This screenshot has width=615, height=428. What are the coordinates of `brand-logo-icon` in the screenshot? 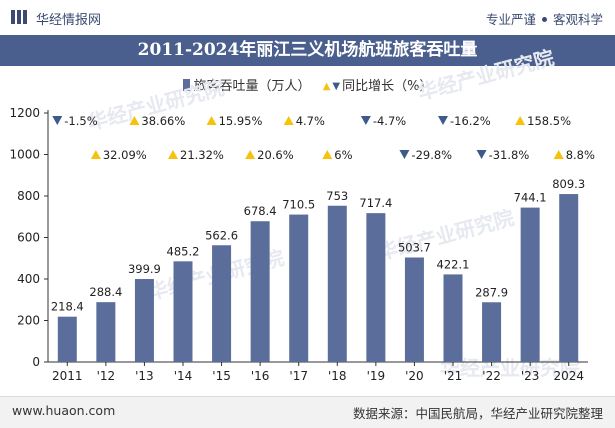 It's located at (19, 17).